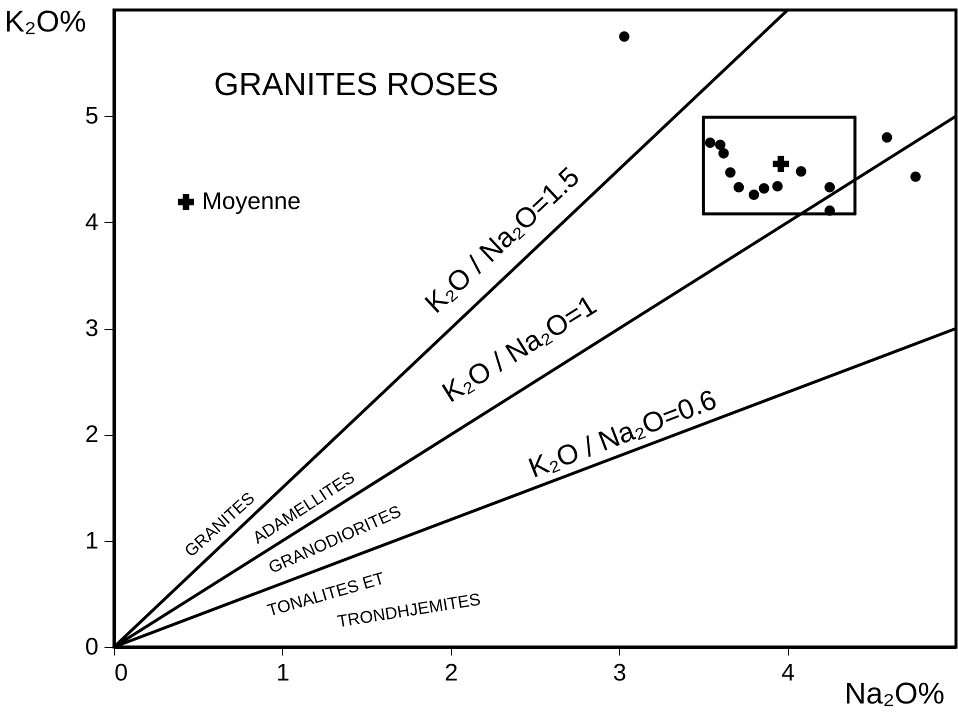 The height and width of the screenshot is (713, 958). What do you see at coordinates (91, 222) in the screenshot?
I see `y-tick-label: 4` at bounding box center [91, 222].